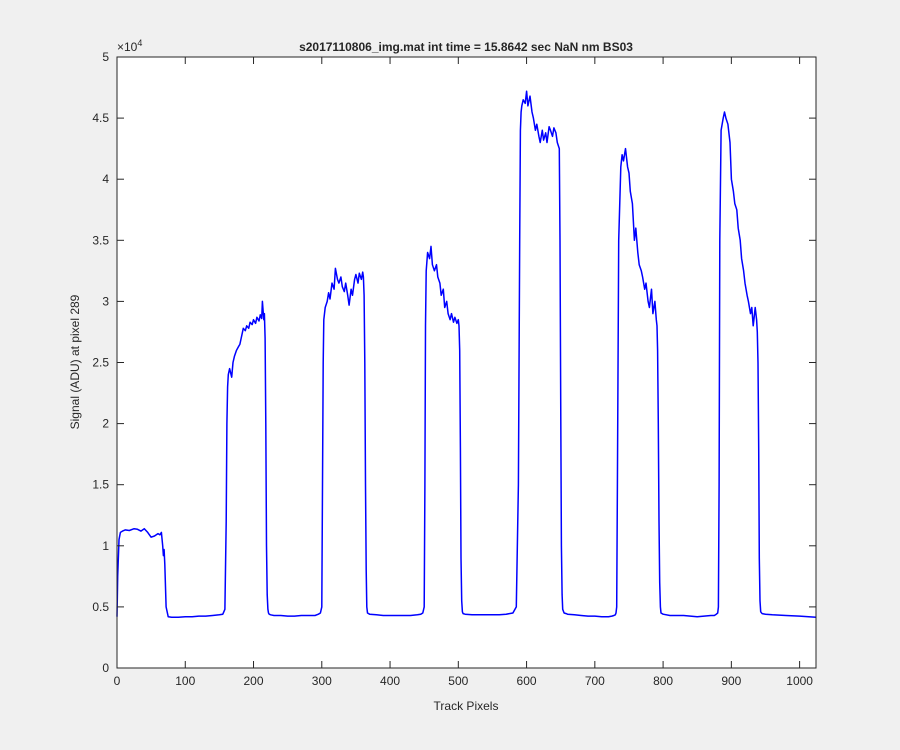 Image resolution: width=900 pixels, height=750 pixels. What do you see at coordinates (129, 46) in the screenshot?
I see `y-exponent-label: ×10⁴` at bounding box center [129, 46].